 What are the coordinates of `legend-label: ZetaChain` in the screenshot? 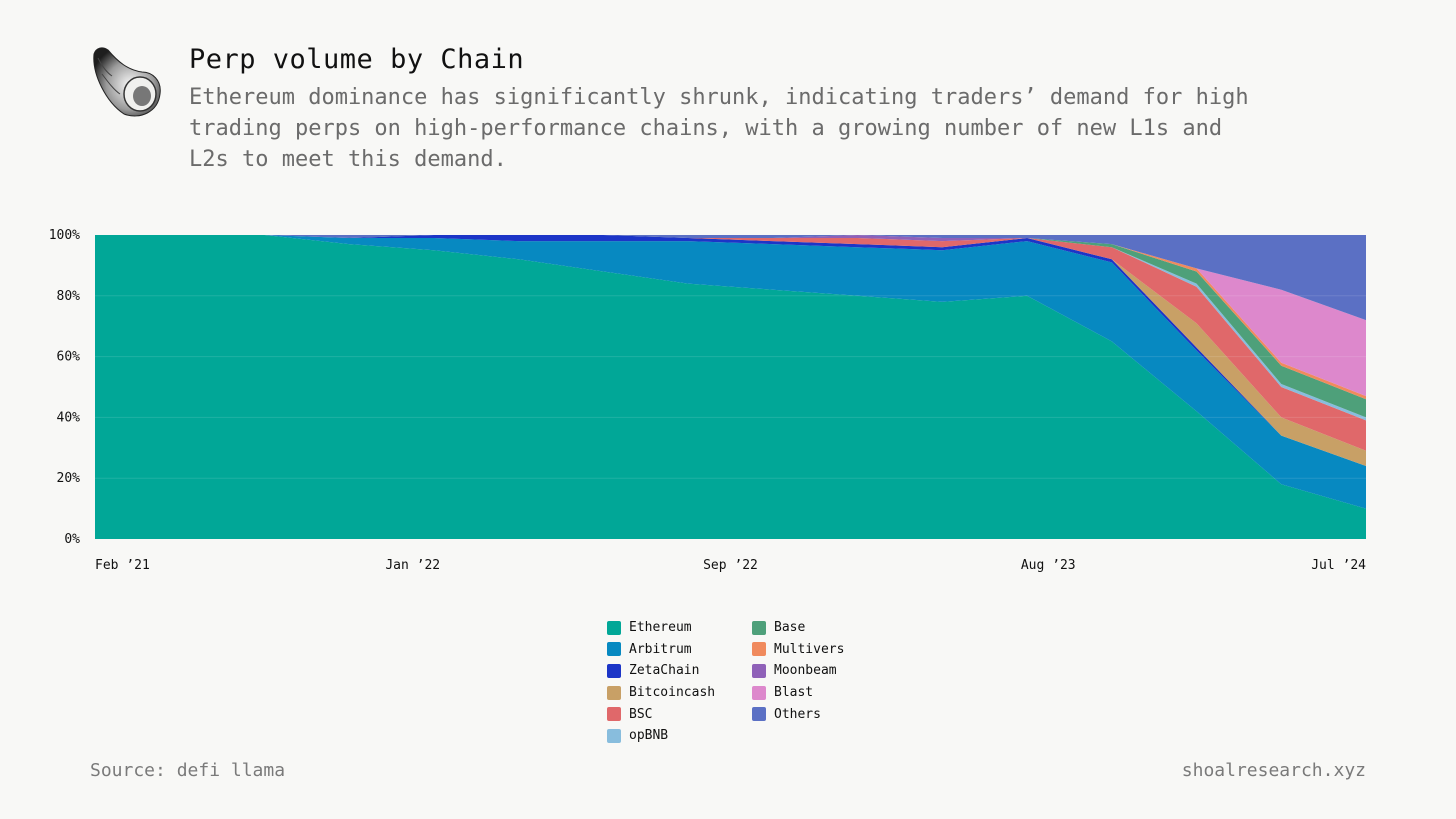 It's located at (664, 671).